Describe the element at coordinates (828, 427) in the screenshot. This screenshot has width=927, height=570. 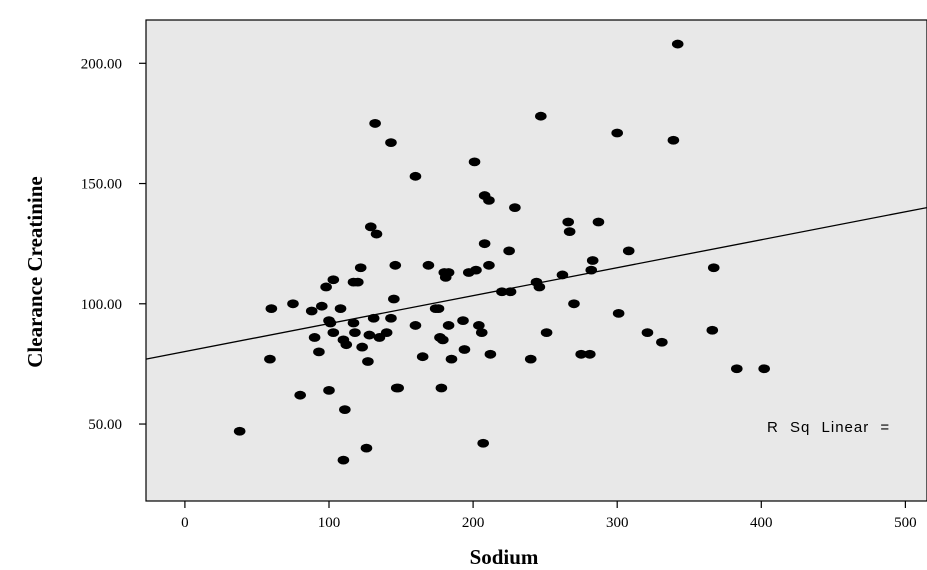
I see `r-squared-annotation: R Sq Linear =` at that location.